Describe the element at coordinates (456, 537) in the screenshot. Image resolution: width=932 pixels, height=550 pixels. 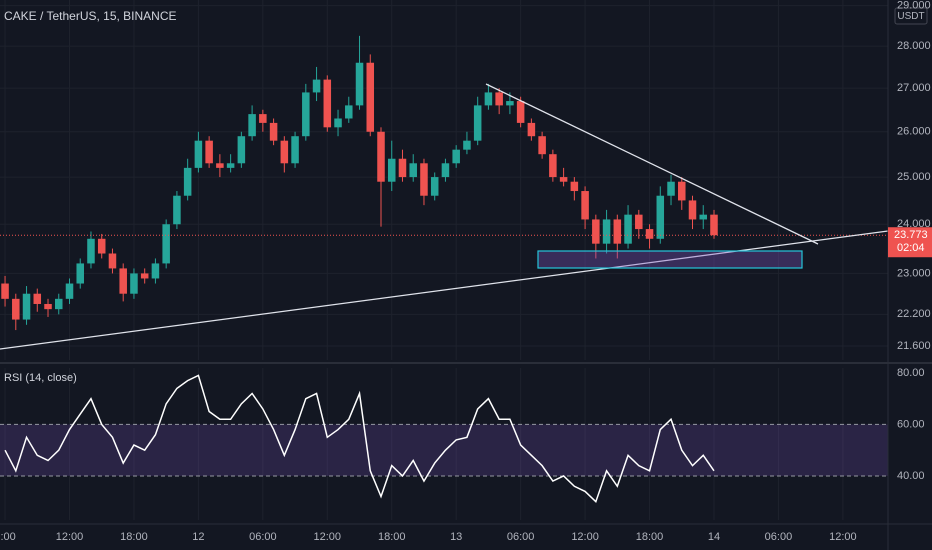
I see `x-tick-label: 13` at that location.